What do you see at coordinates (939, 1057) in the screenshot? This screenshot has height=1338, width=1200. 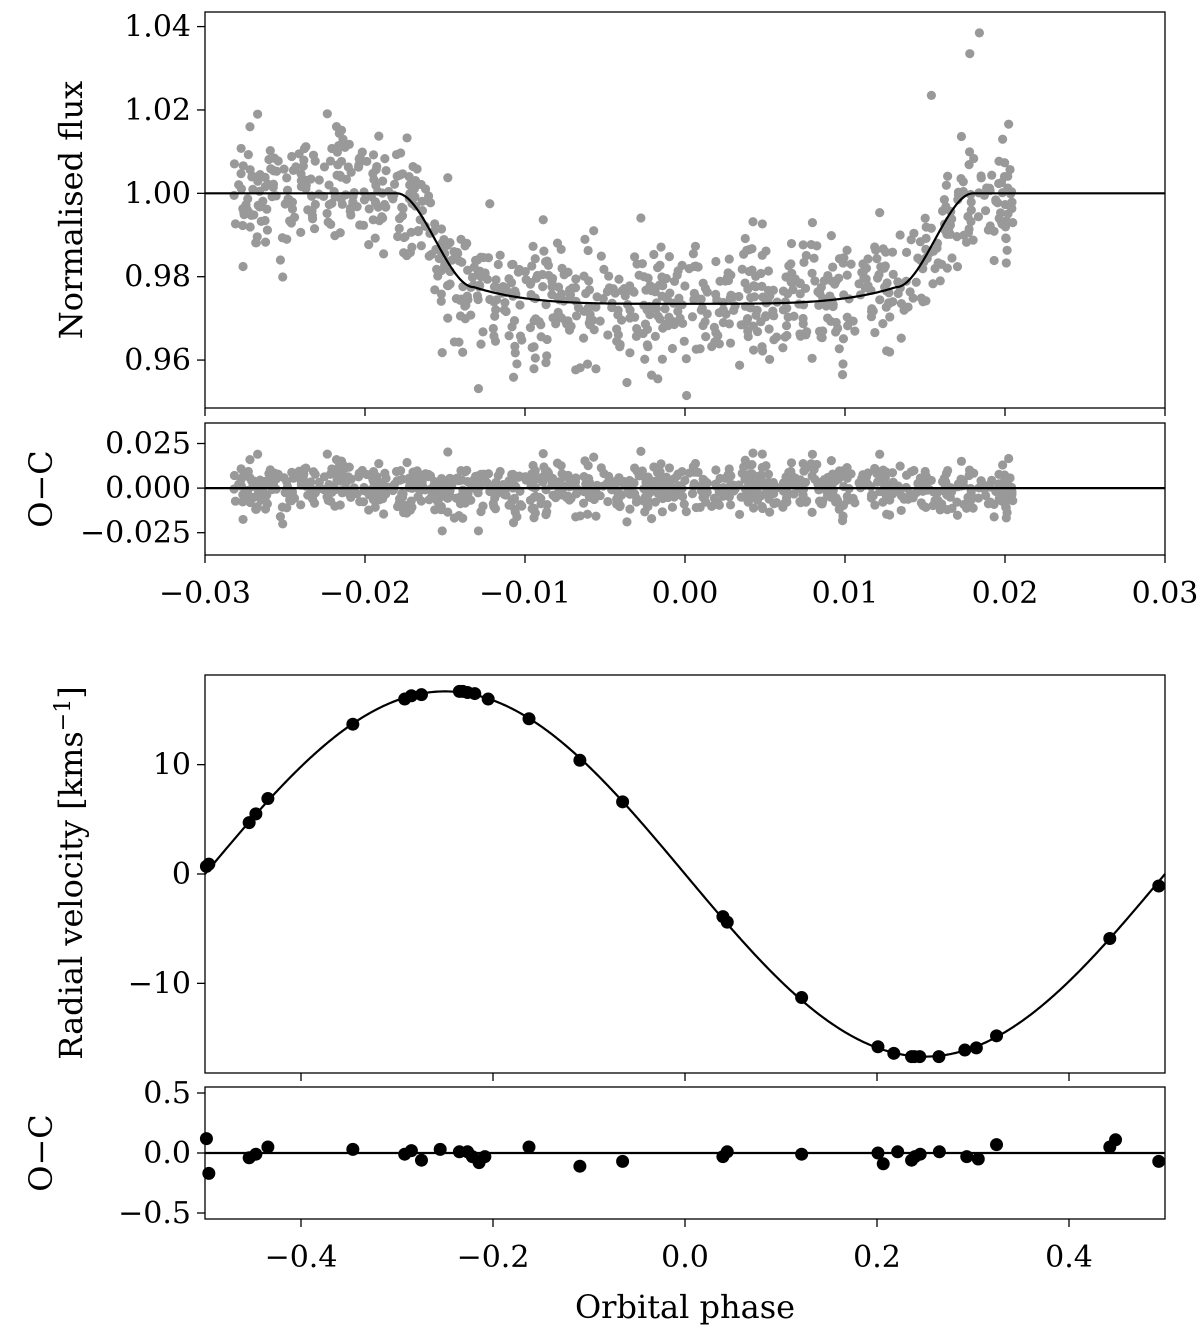 I see `rv-point` at bounding box center [939, 1057].